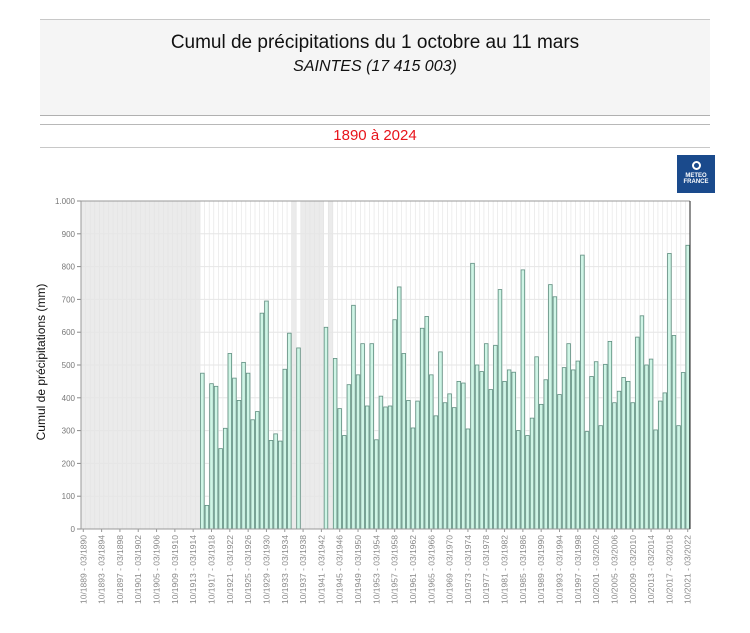 Image resolution: width=750 pixels, height=633 pixels. I want to click on logo-line2: FRANCE, so click(696, 182).